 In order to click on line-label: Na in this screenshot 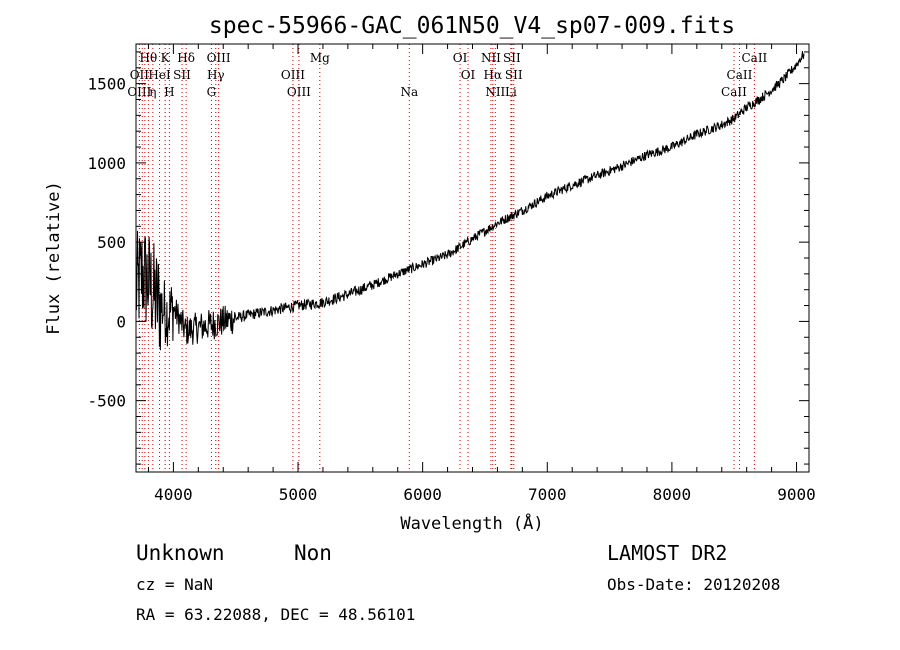, I will do `click(409, 92)`.